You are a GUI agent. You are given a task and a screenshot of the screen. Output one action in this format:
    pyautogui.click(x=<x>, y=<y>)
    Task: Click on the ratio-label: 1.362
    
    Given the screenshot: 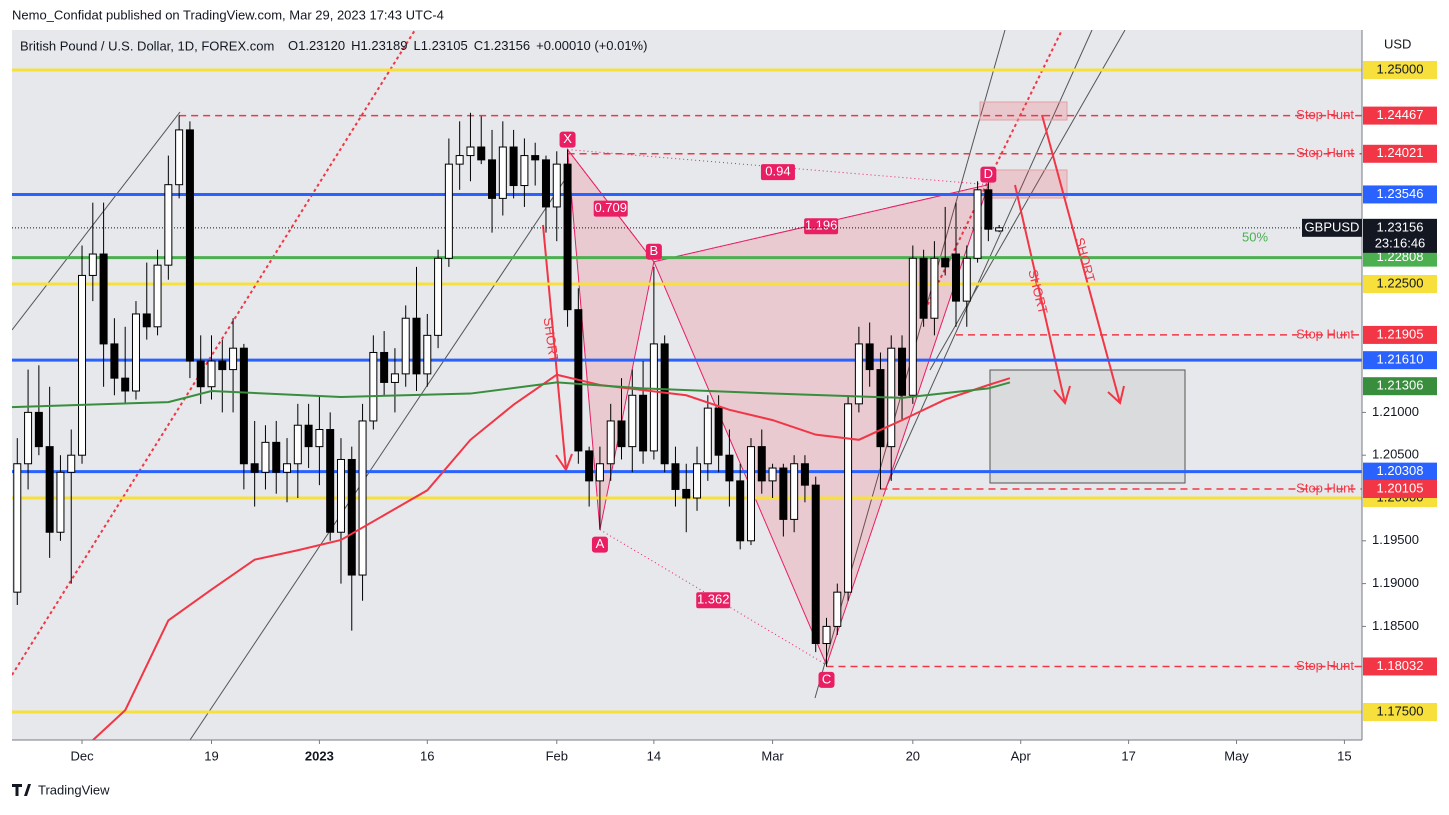 What is the action you would take?
    pyautogui.click(x=713, y=599)
    